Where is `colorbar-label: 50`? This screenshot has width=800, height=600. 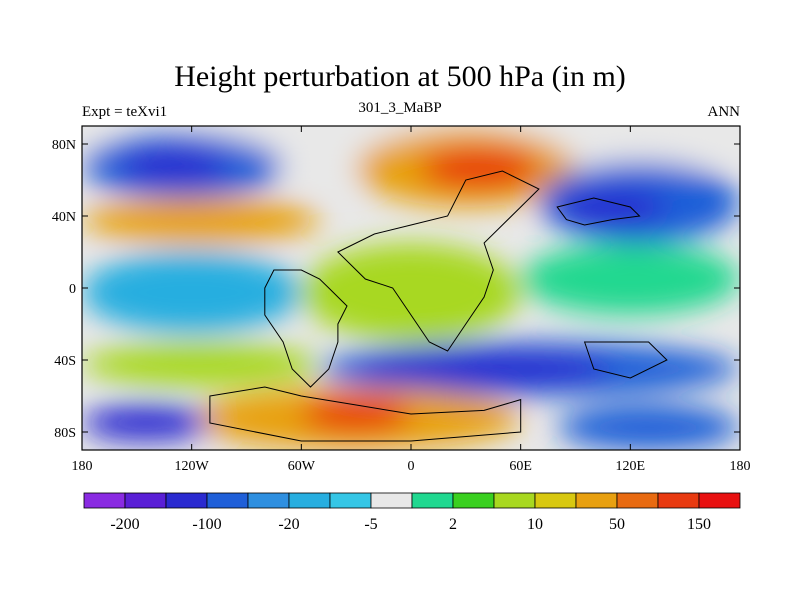
colorbar-label: 50 is located at coordinates (617, 524).